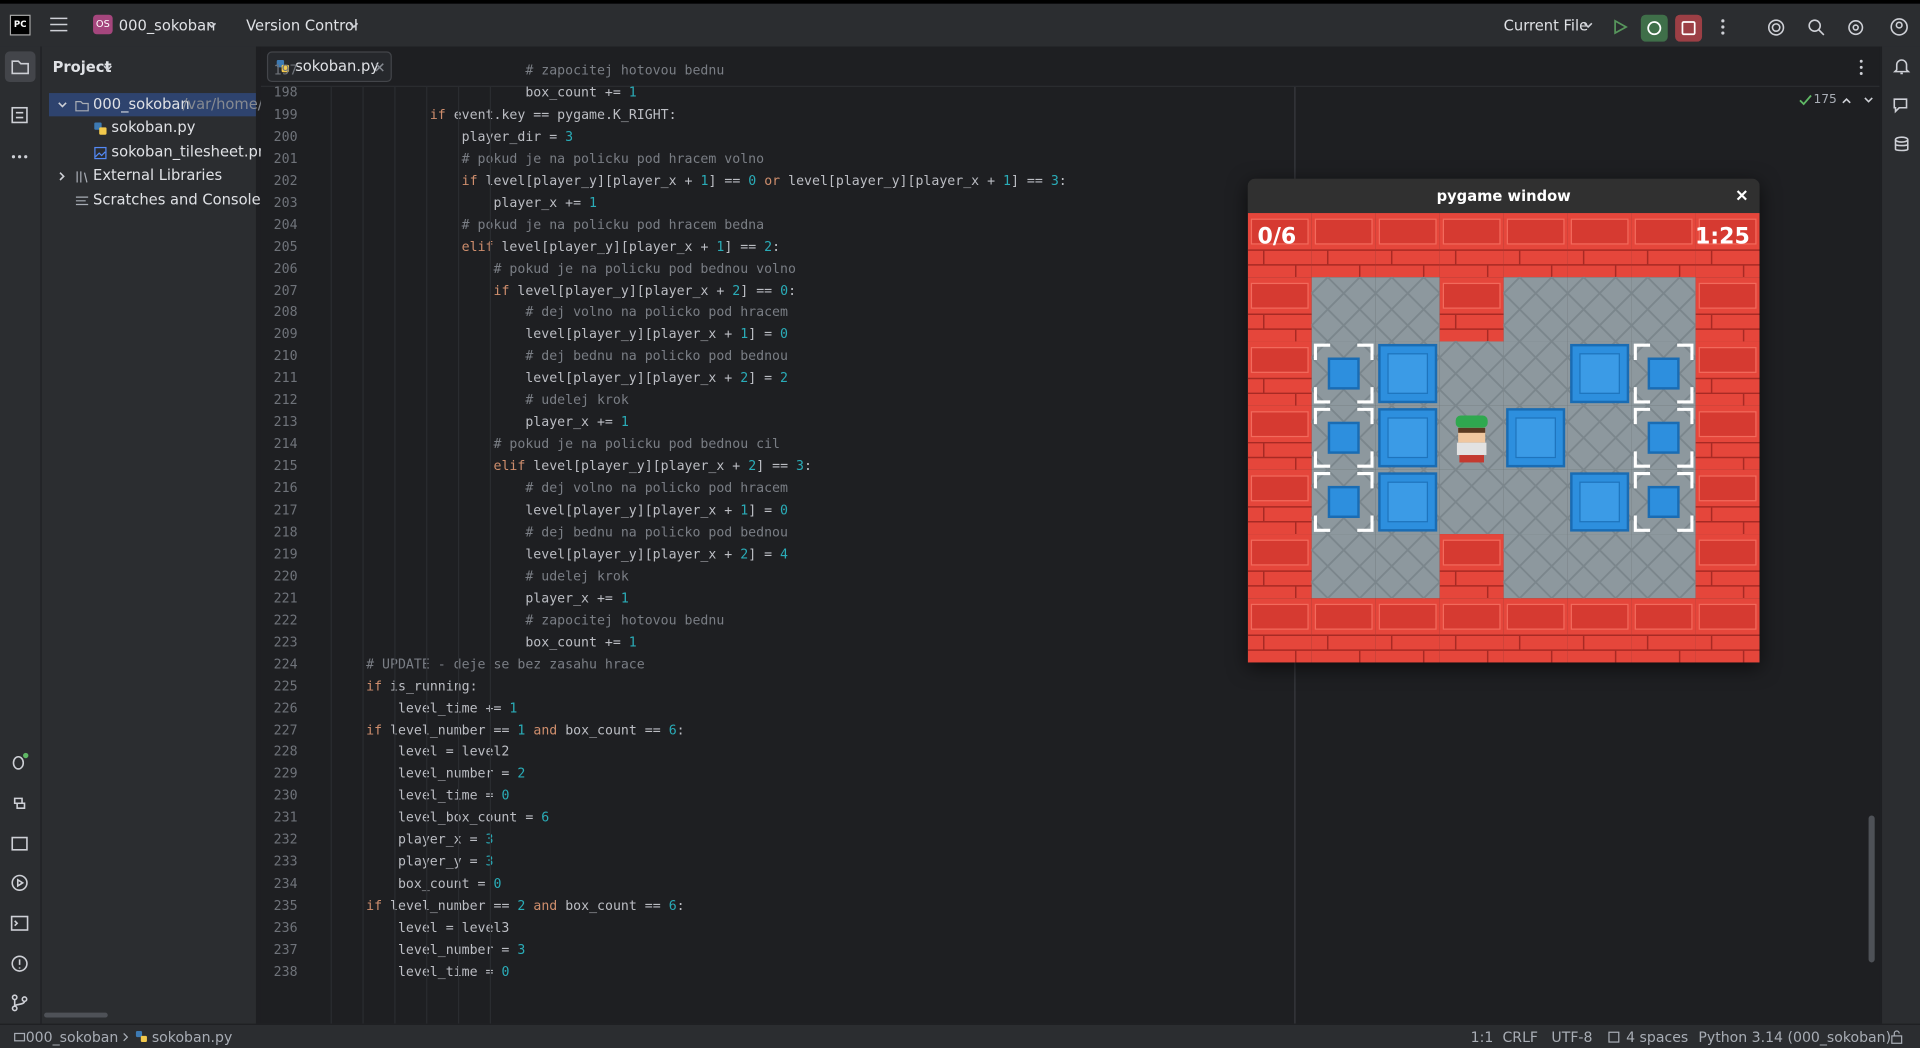 This screenshot has height=1048, width=1920. What do you see at coordinates (20, 923) in the screenshot?
I see `terminal-tool` at bounding box center [20, 923].